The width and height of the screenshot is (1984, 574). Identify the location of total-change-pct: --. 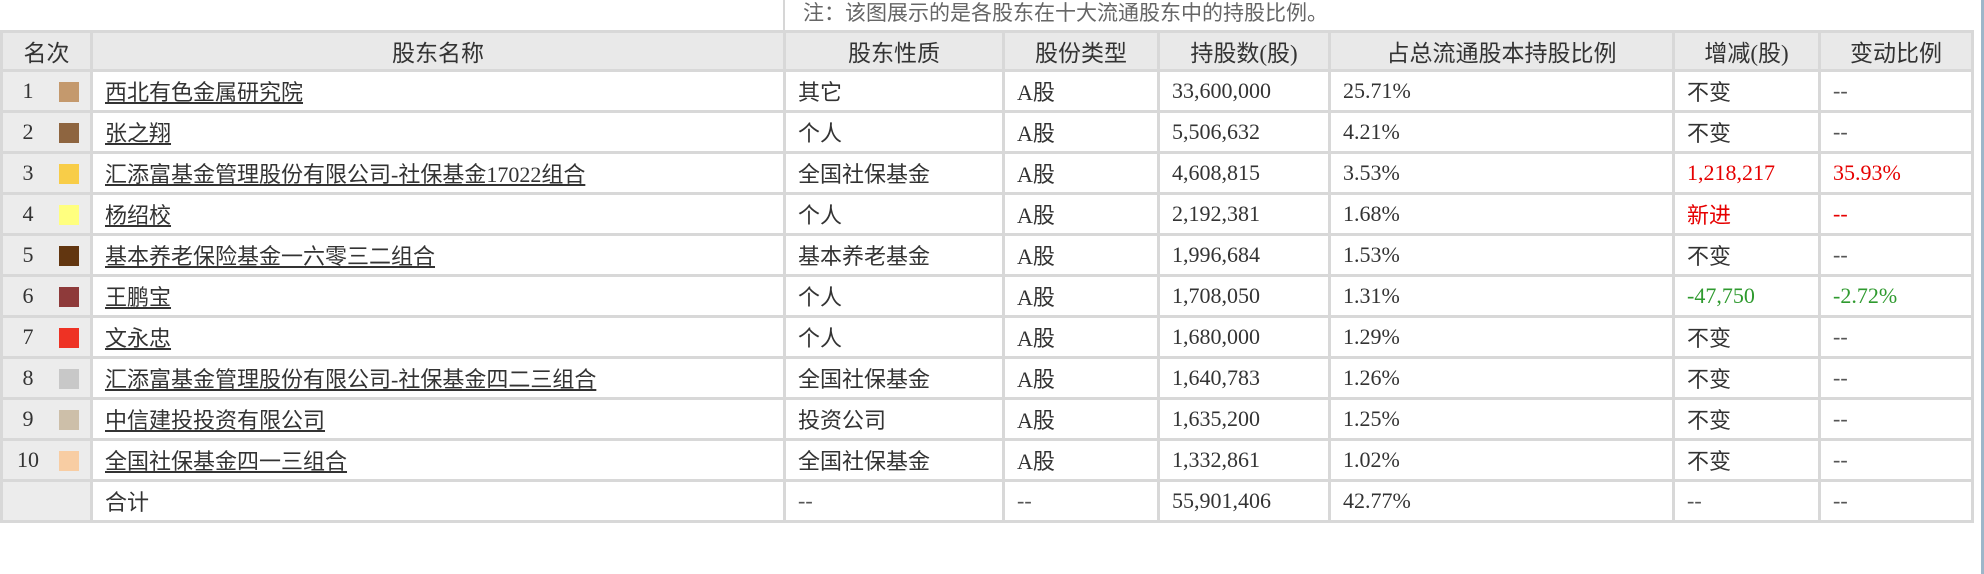
(1896, 501).